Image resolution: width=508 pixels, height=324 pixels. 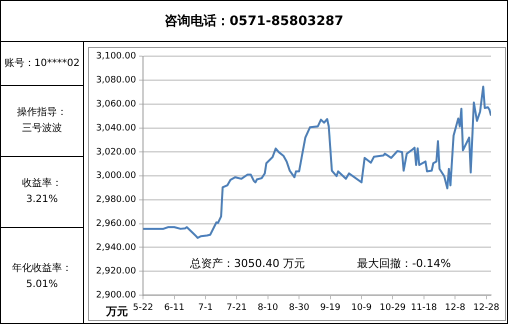 What do you see at coordinates (268, 307) in the screenshot?
I see `x-tick-label: 8-10` at bounding box center [268, 307].